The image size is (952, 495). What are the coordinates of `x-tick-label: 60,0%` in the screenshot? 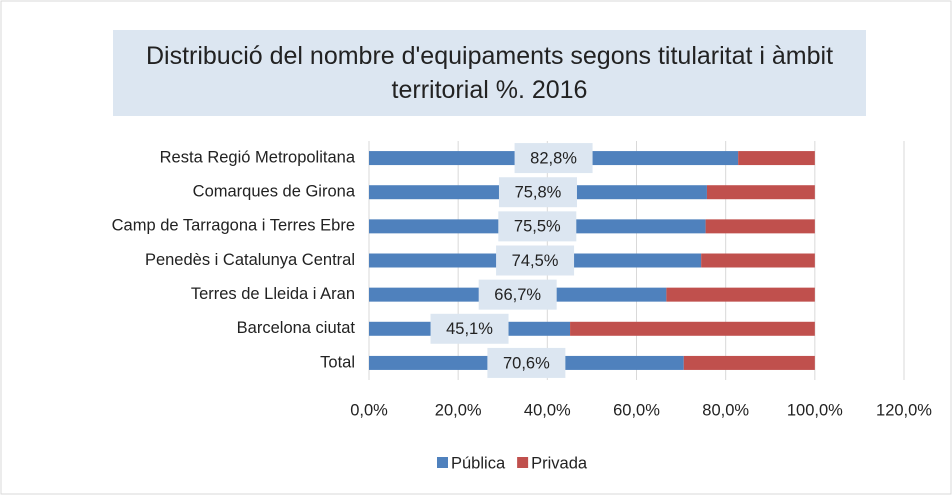 It's located at (636, 410).